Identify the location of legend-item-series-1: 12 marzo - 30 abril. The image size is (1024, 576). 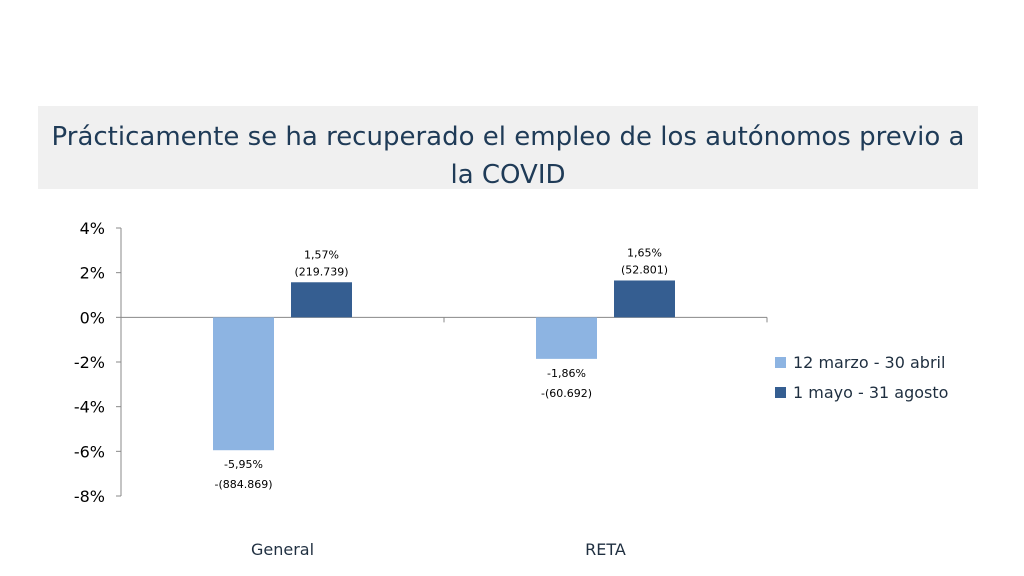
(861, 362).